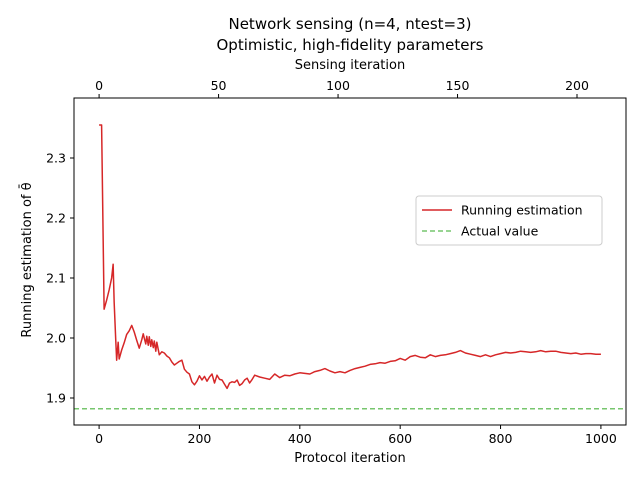 Image resolution: width=640 pixels, height=480 pixels. What do you see at coordinates (99, 85) in the screenshot?
I see `top-tick-label: 0` at bounding box center [99, 85].